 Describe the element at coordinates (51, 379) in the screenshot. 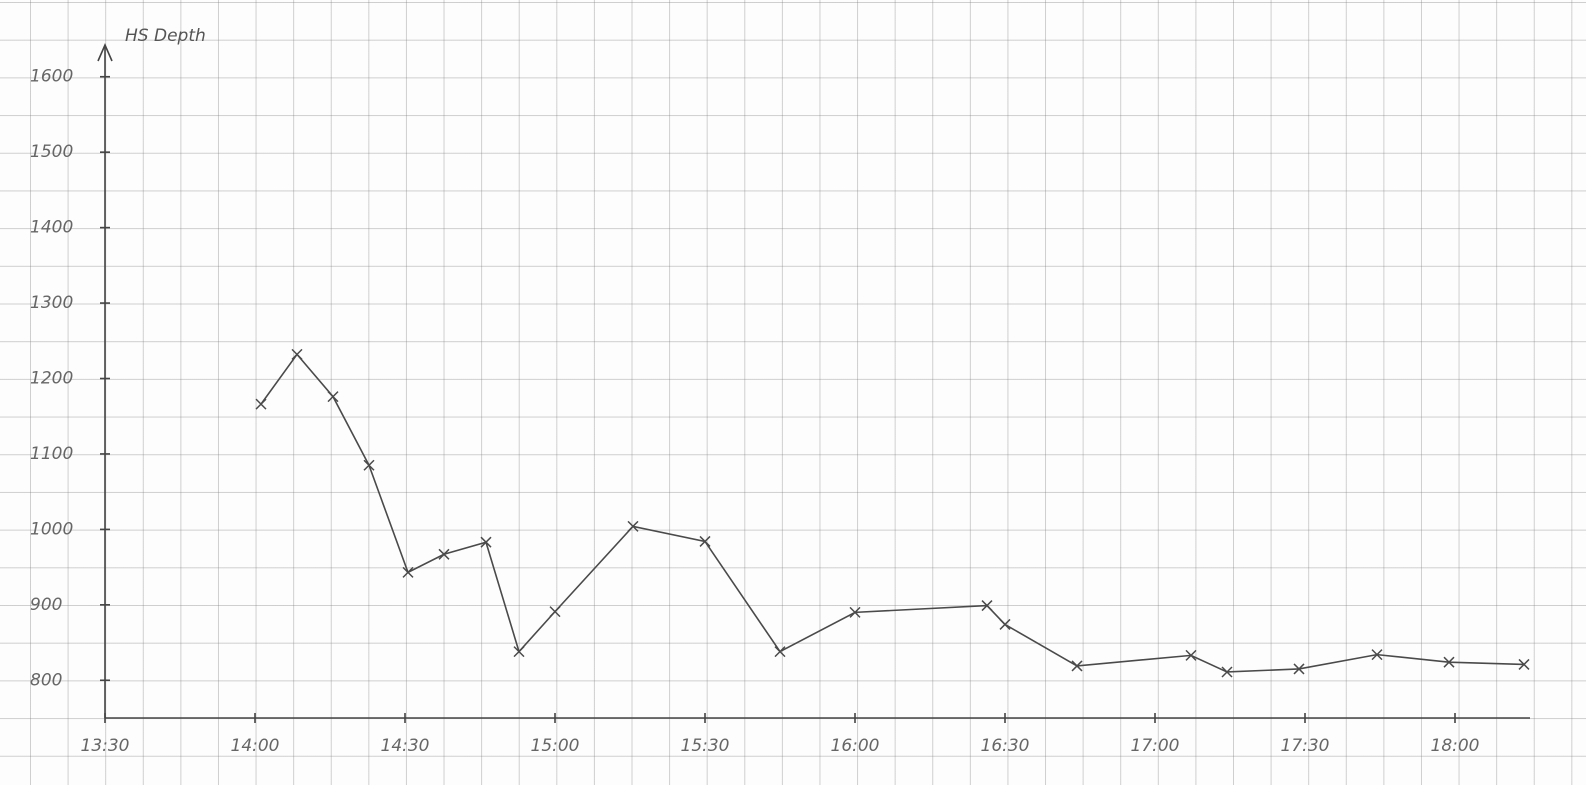

I see `y-tick-label: 1200` at that location.